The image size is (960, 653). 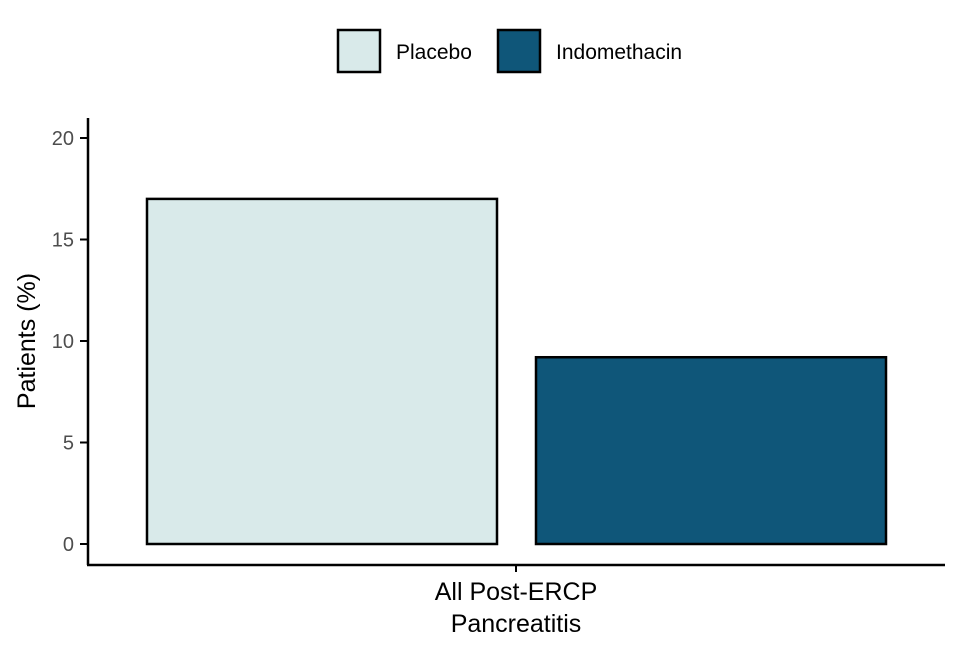 I want to click on y-tick-label: 15, so click(x=63, y=241).